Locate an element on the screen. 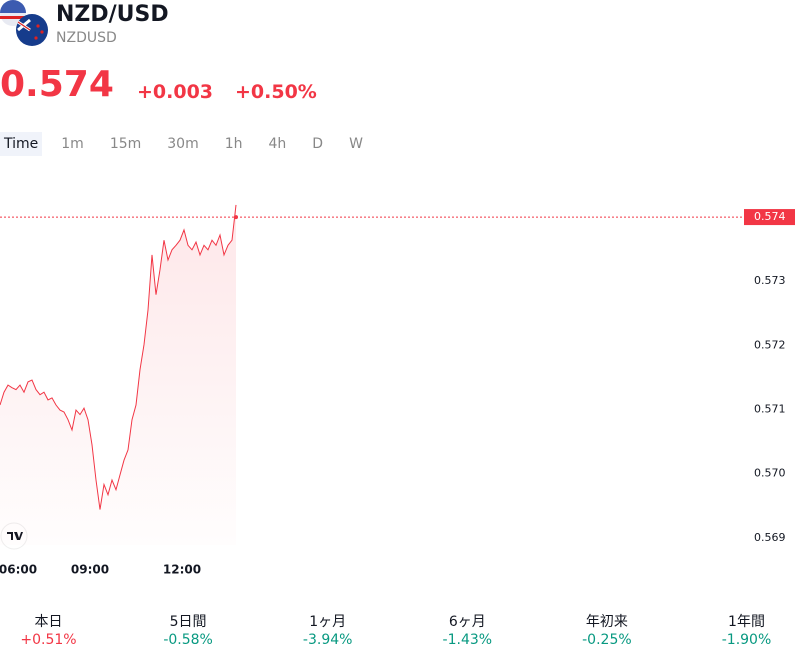 Image resolution: width=800 pixels, height=658 pixels. symbol-code: NZDUSD is located at coordinates (86, 38).